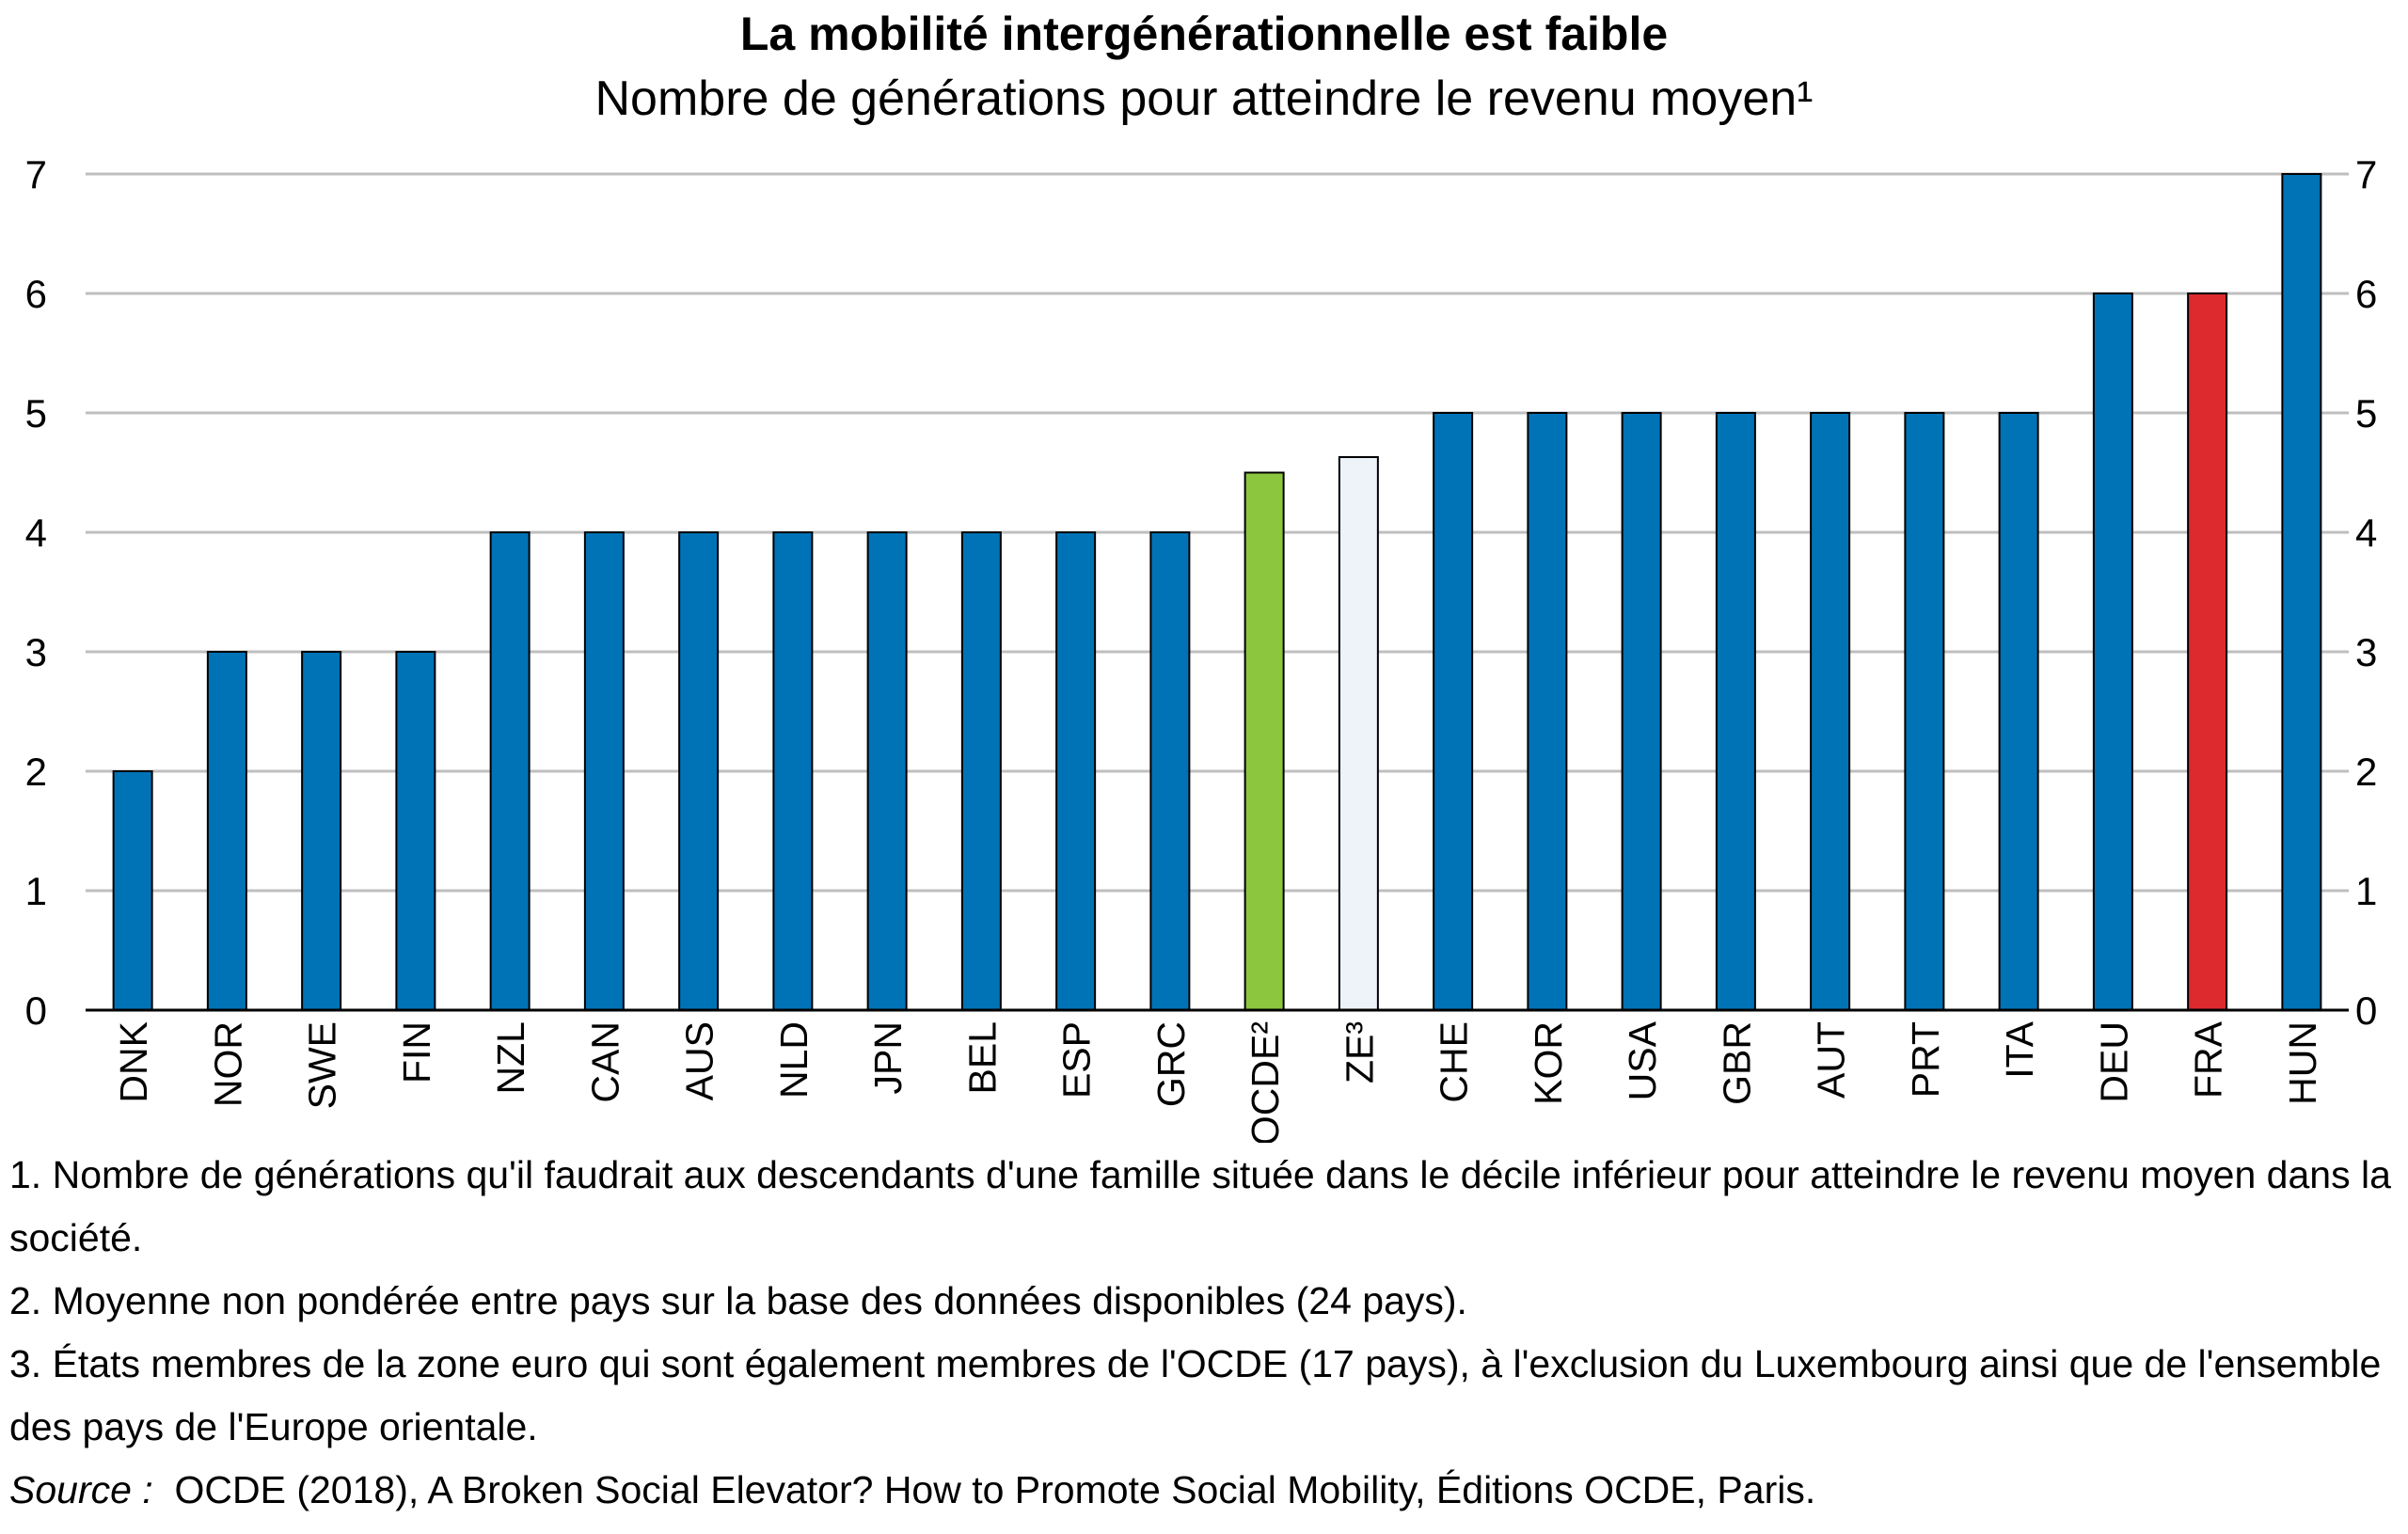  I want to click on x-tick-label: FRA, so click(2208, 1059).